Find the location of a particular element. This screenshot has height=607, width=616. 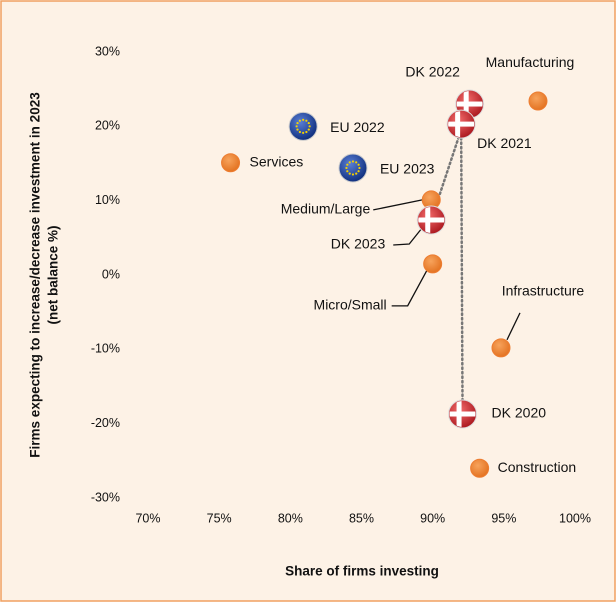

point-label: Medium/Large is located at coordinates (326, 209).